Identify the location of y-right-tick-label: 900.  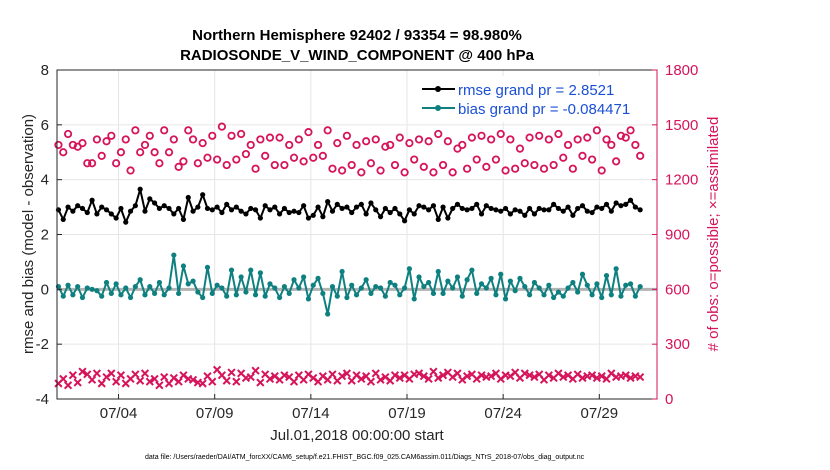
(677, 235).